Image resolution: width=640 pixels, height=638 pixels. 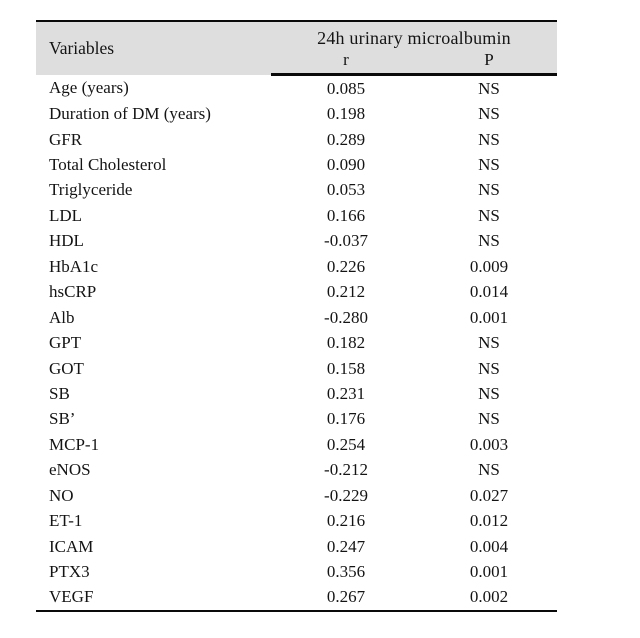 I want to click on p-value-cell: 0.004, so click(x=489, y=546).